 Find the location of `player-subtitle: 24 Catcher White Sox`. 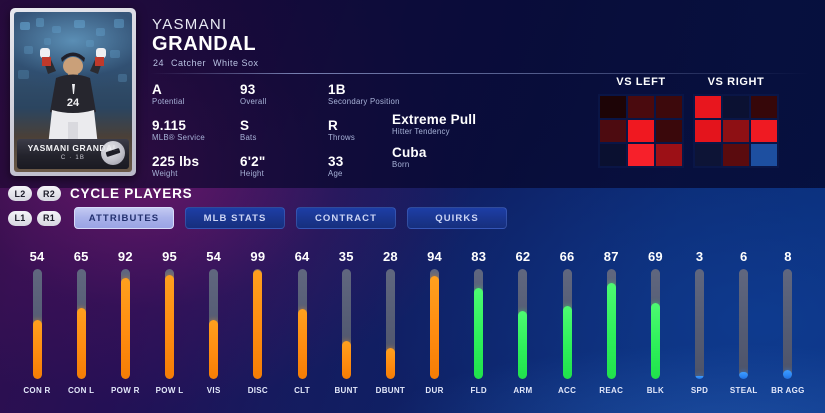

player-subtitle: 24 Catcher White Sox is located at coordinates (209, 63).